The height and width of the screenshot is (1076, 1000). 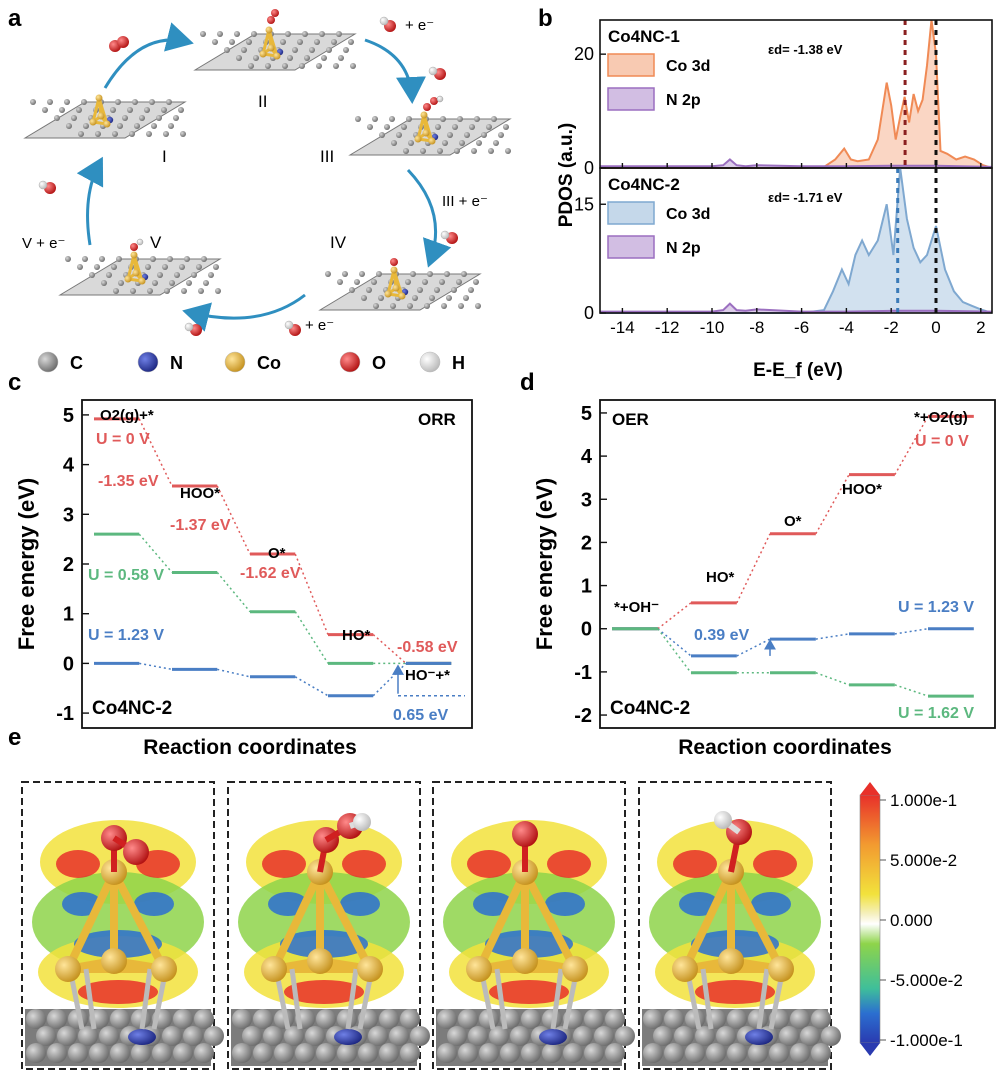 What do you see at coordinates (544, 564) in the screenshot?
I see `energy-ylabel: Free energy (eV)` at bounding box center [544, 564].